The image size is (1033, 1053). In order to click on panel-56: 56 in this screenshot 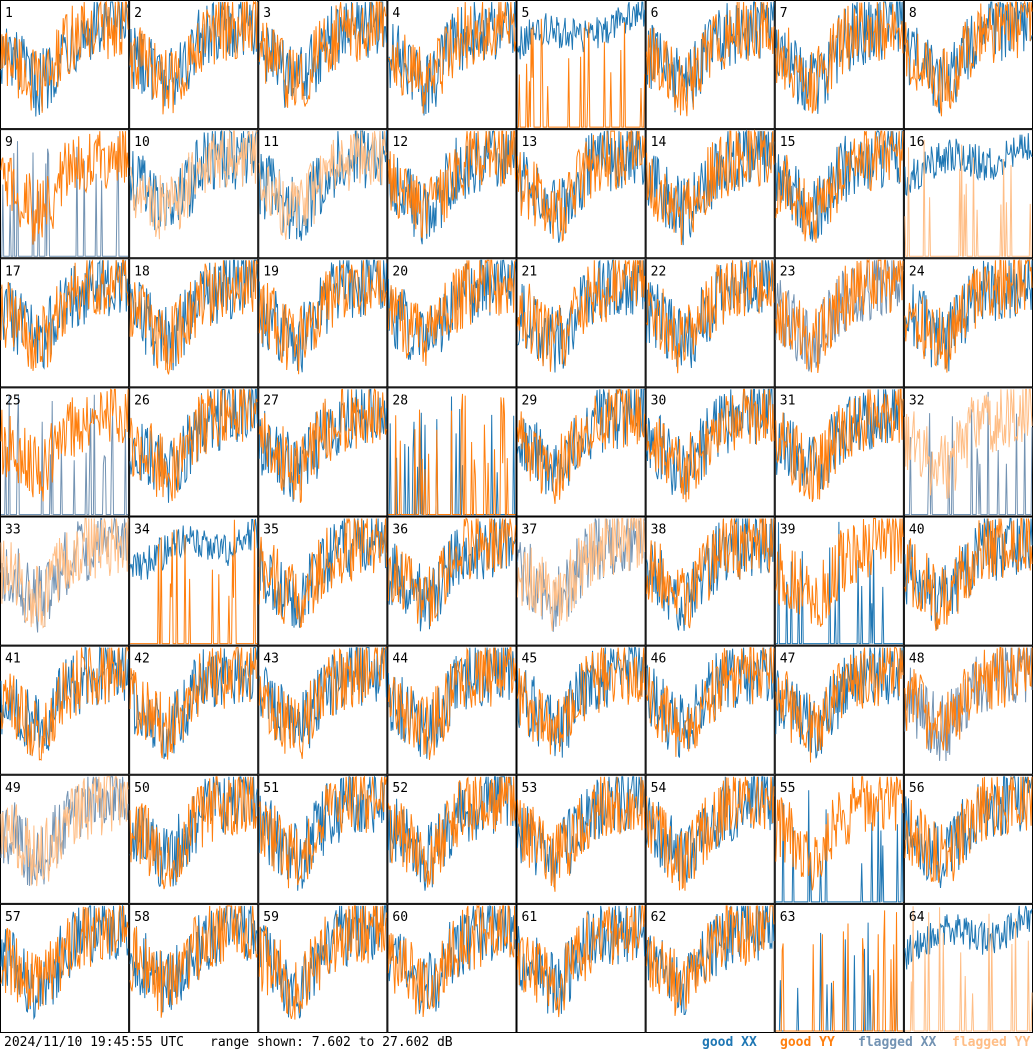, I will do `click(968, 839)`.